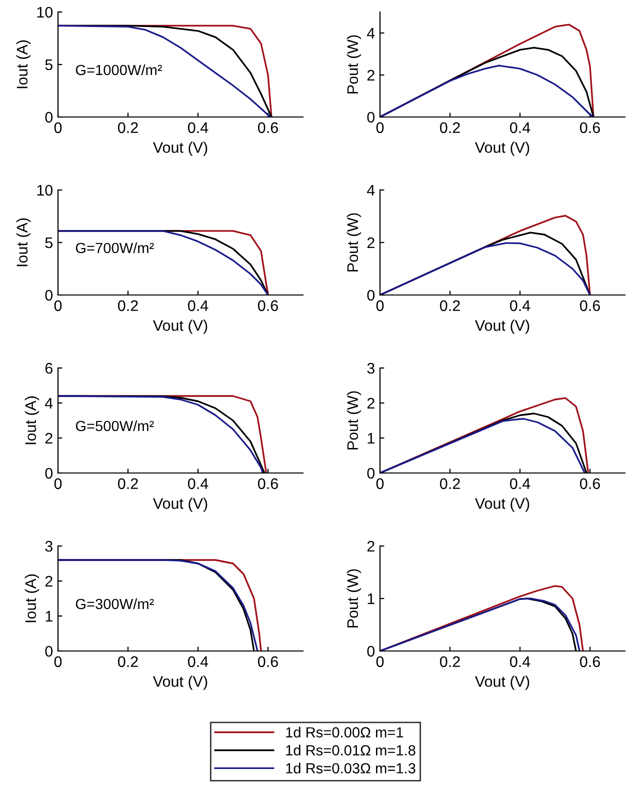  I want to click on legend-label: 1d Rs=0.01Ω m=1.8, so click(351, 750).